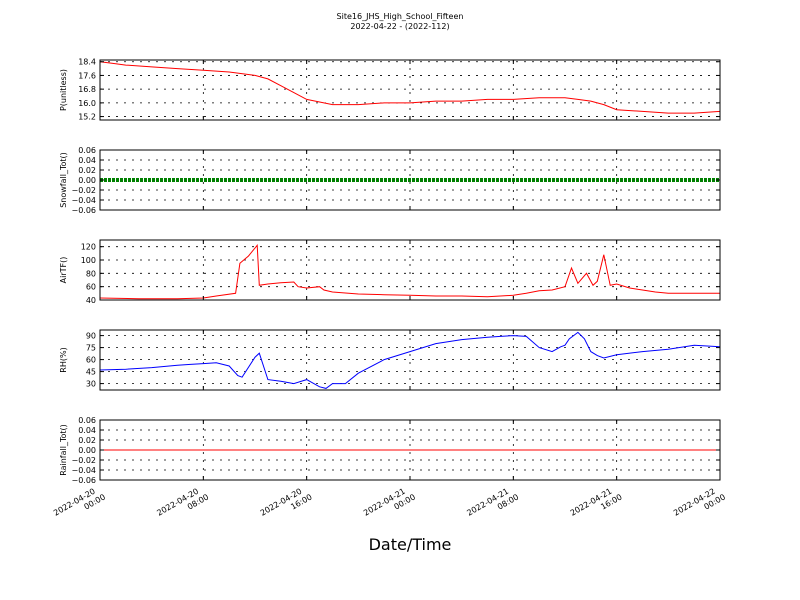 This screenshot has height=600, width=800. What do you see at coordinates (87, 62) in the screenshot?
I see `y-tick-label: 18.4` at bounding box center [87, 62].